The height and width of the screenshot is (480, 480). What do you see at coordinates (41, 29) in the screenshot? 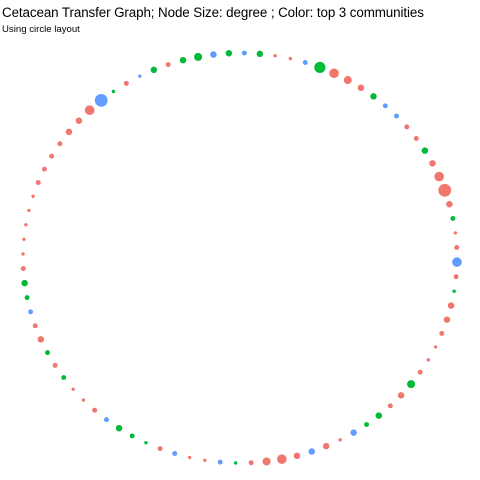
I see `chart-subtitle: Using circle layout` at bounding box center [41, 29].